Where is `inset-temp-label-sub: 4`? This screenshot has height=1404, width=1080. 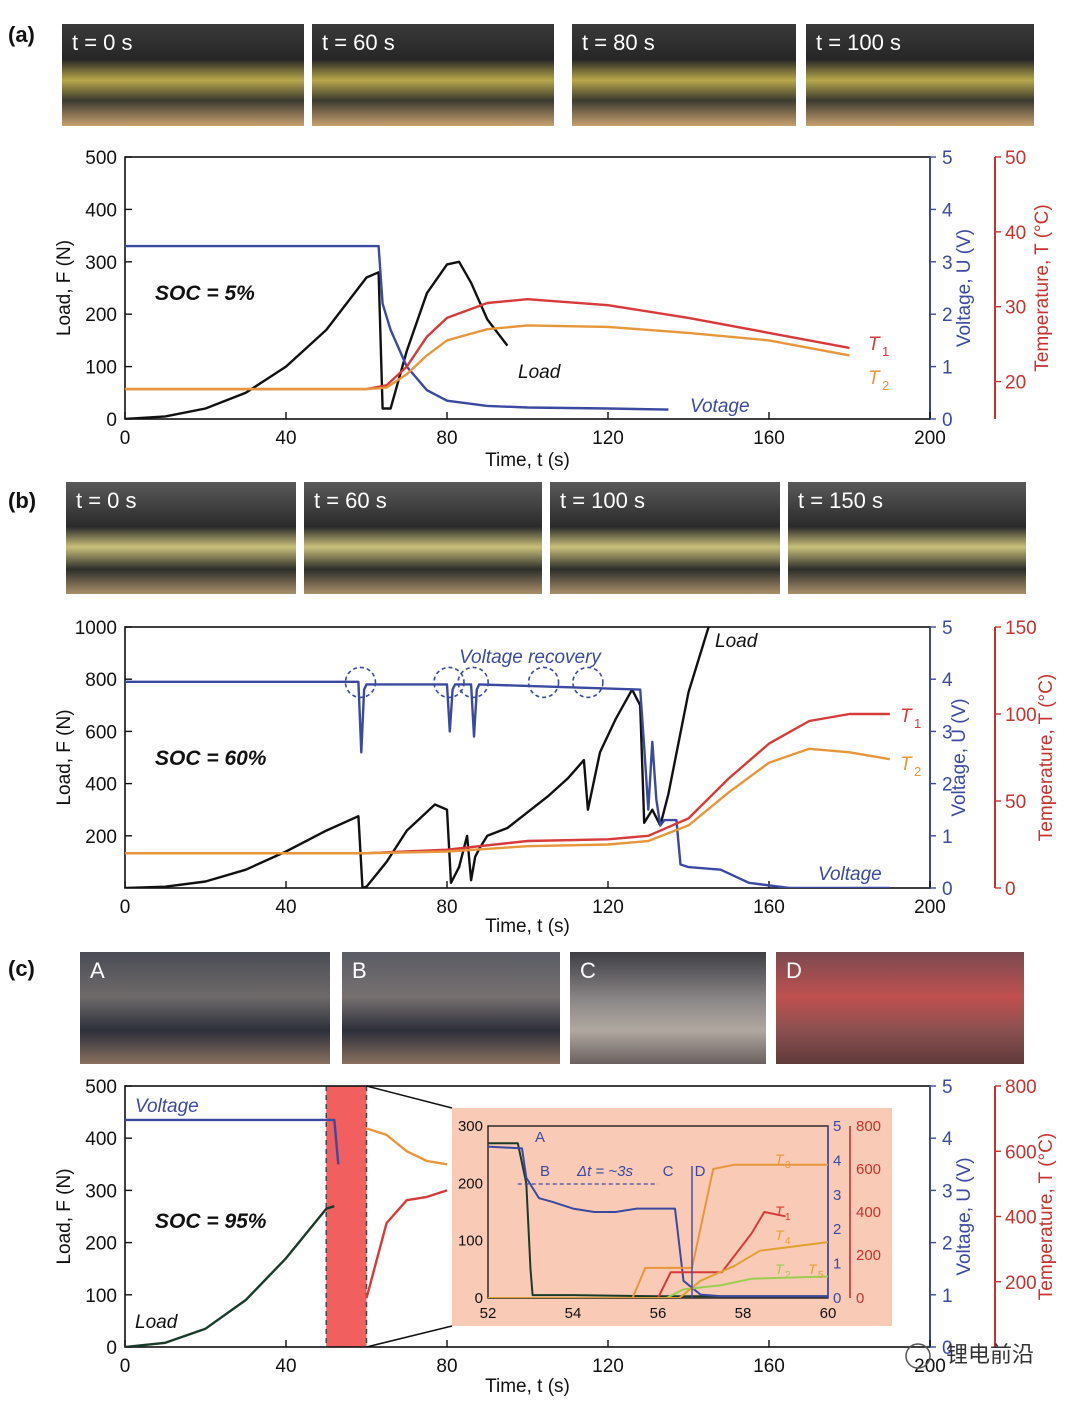 inset-temp-label-sub: 4 is located at coordinates (788, 1241).